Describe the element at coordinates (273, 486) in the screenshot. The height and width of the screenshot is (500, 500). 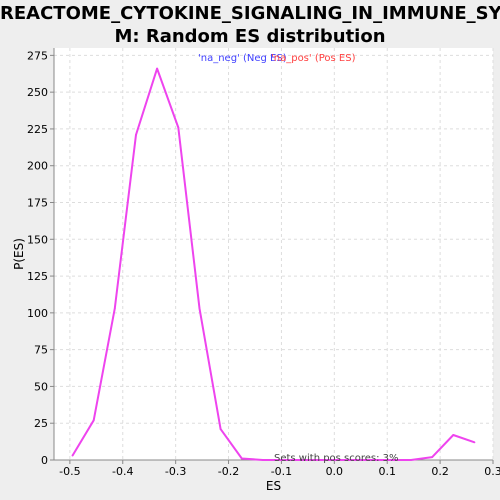
I see `x-axis-label: ES` at that location.